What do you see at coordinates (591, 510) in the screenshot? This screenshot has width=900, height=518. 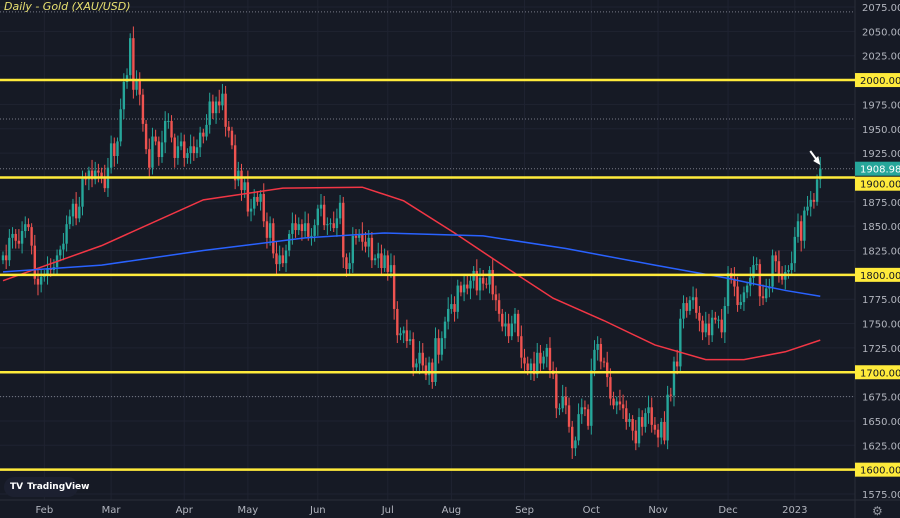 I see `x-tick-label: Oct` at bounding box center [591, 510].